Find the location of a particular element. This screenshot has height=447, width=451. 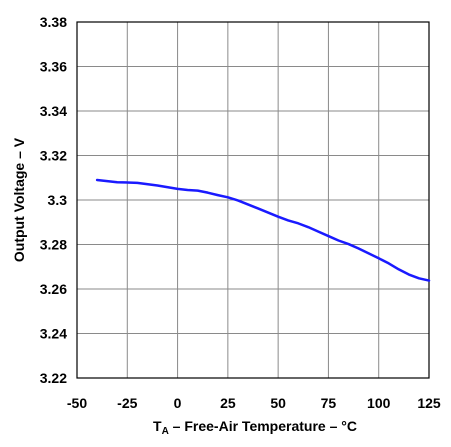

y-axis-title: Output Voltage – V is located at coordinates (19, 199).